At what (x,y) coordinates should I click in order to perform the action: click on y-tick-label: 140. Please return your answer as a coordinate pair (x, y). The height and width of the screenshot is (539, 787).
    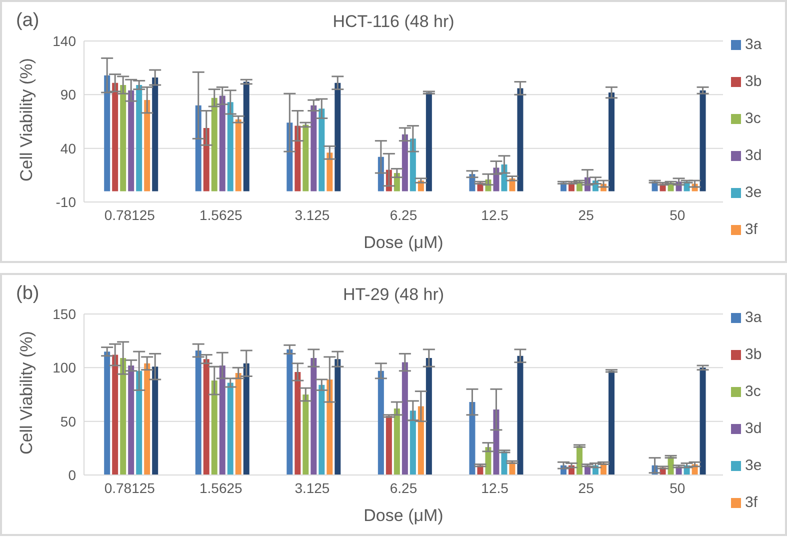
    Looking at the image, I should click on (64, 40).